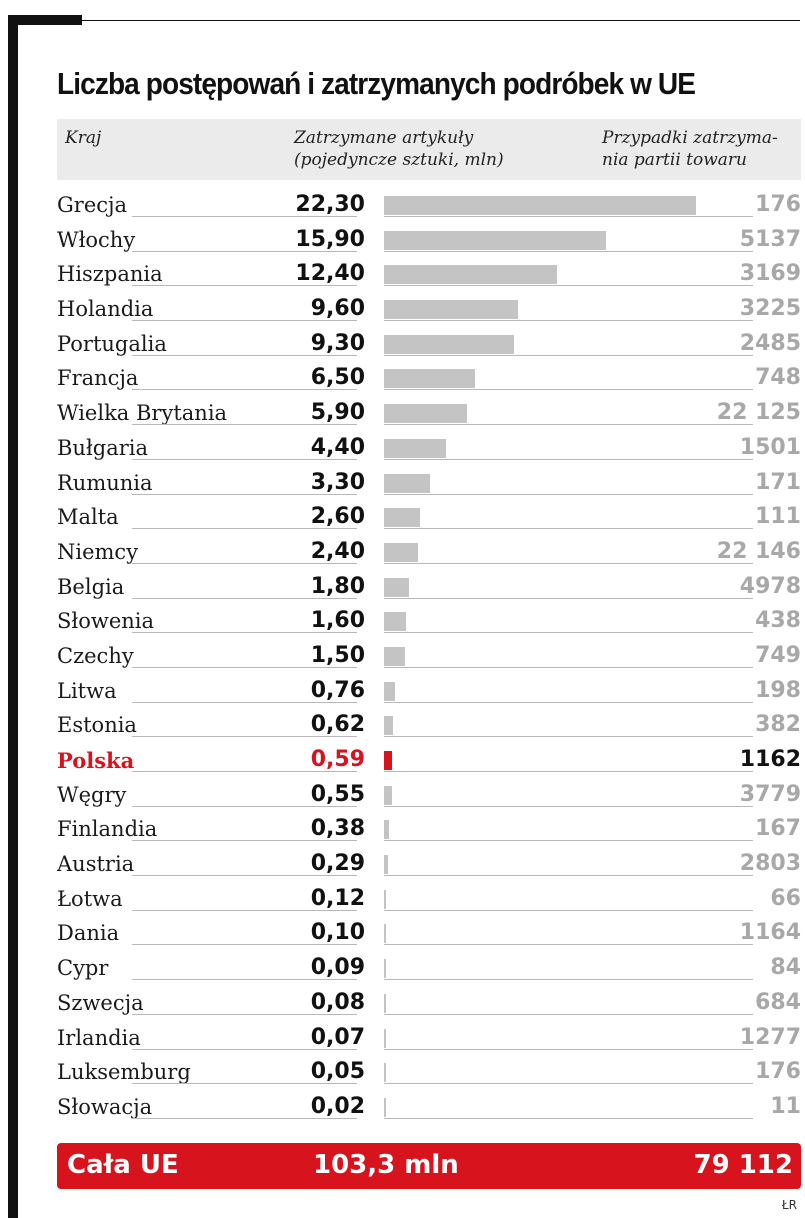 The image size is (805, 1218). What do you see at coordinates (330, 204) in the screenshot?
I see `value-label: 22,30` at bounding box center [330, 204].